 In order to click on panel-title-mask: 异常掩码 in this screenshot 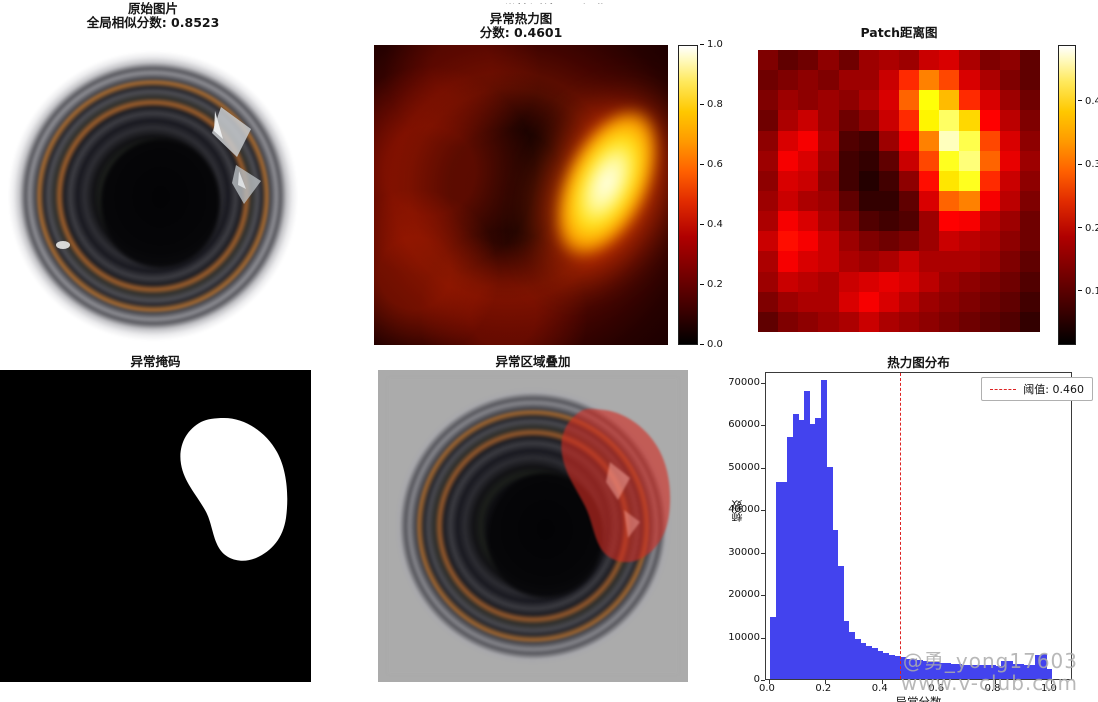, I will do `click(155, 362)`.